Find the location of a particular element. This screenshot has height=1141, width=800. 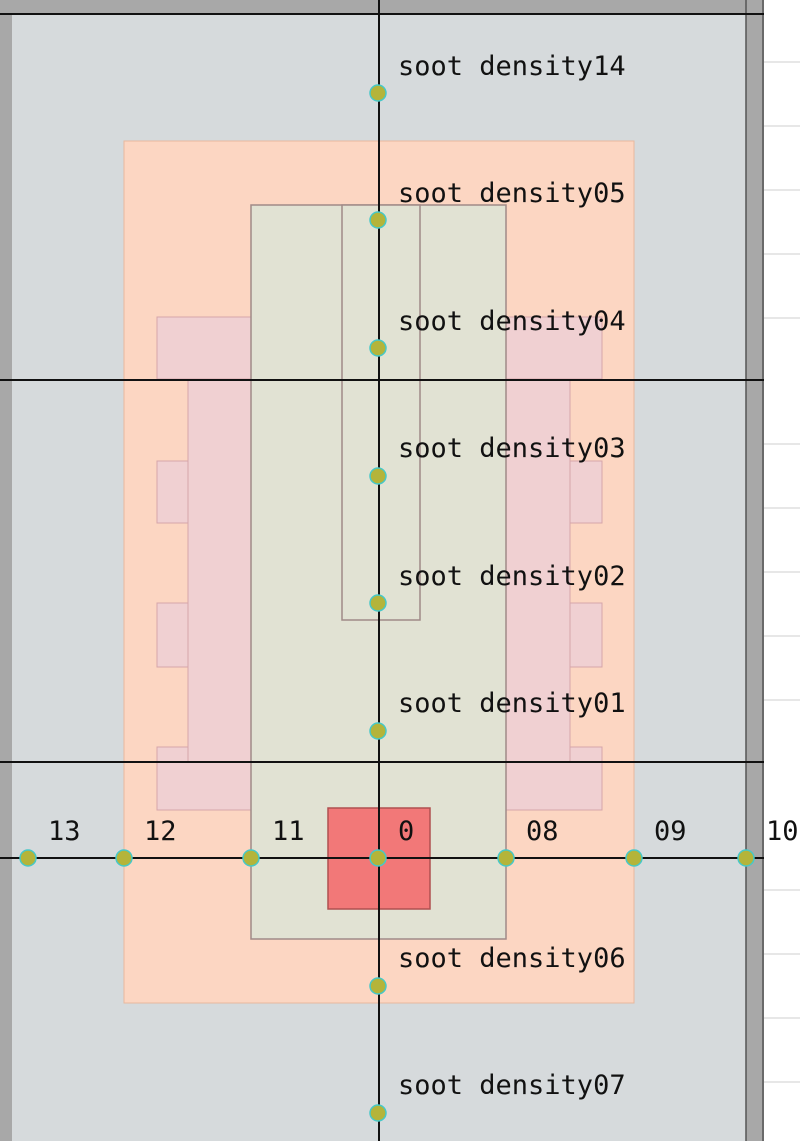

sensor-dot-soot-density05 is located at coordinates (378, 220).